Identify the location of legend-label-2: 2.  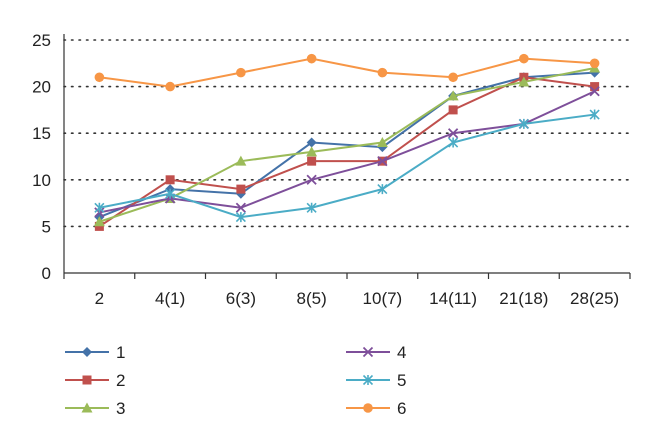
(120, 380).